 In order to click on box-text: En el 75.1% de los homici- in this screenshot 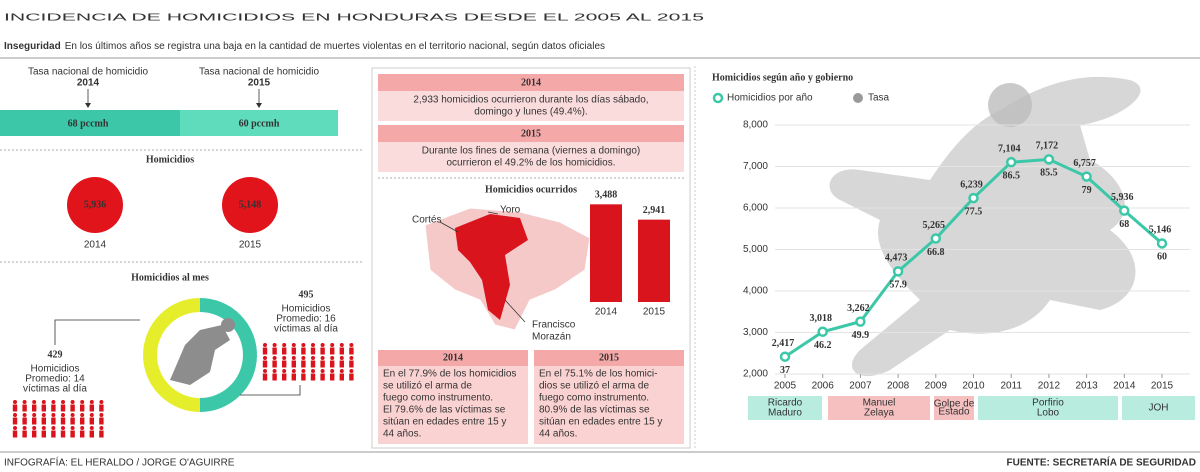, I will do `click(598, 374)`.